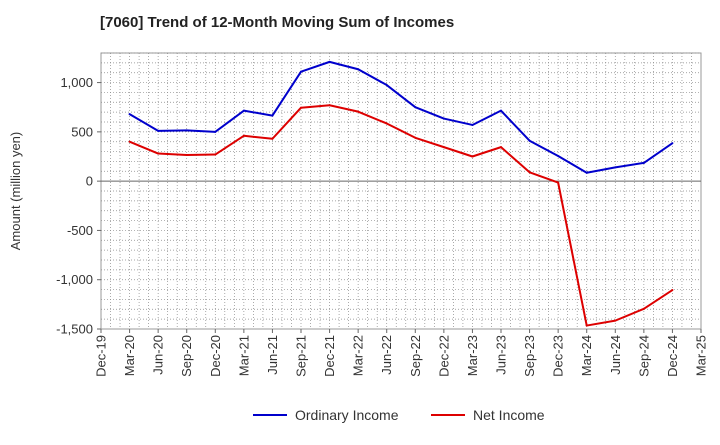 The width and height of the screenshot is (720, 445). What do you see at coordinates (643, 356) in the screenshot?
I see `x-tick-label: Sep-24` at bounding box center [643, 356].